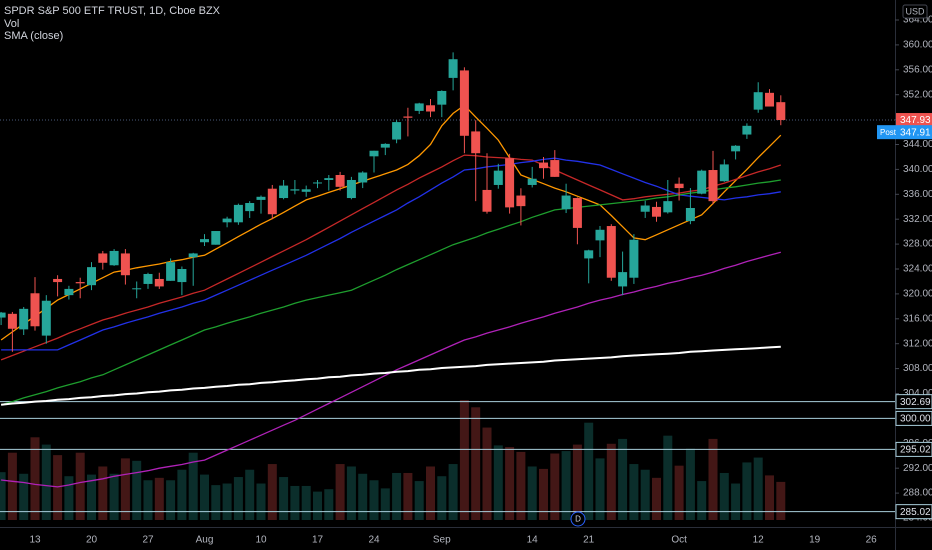  Describe the element at coordinates (917, 219) in the screenshot. I see `y-tick-label: 332.00` at that location.